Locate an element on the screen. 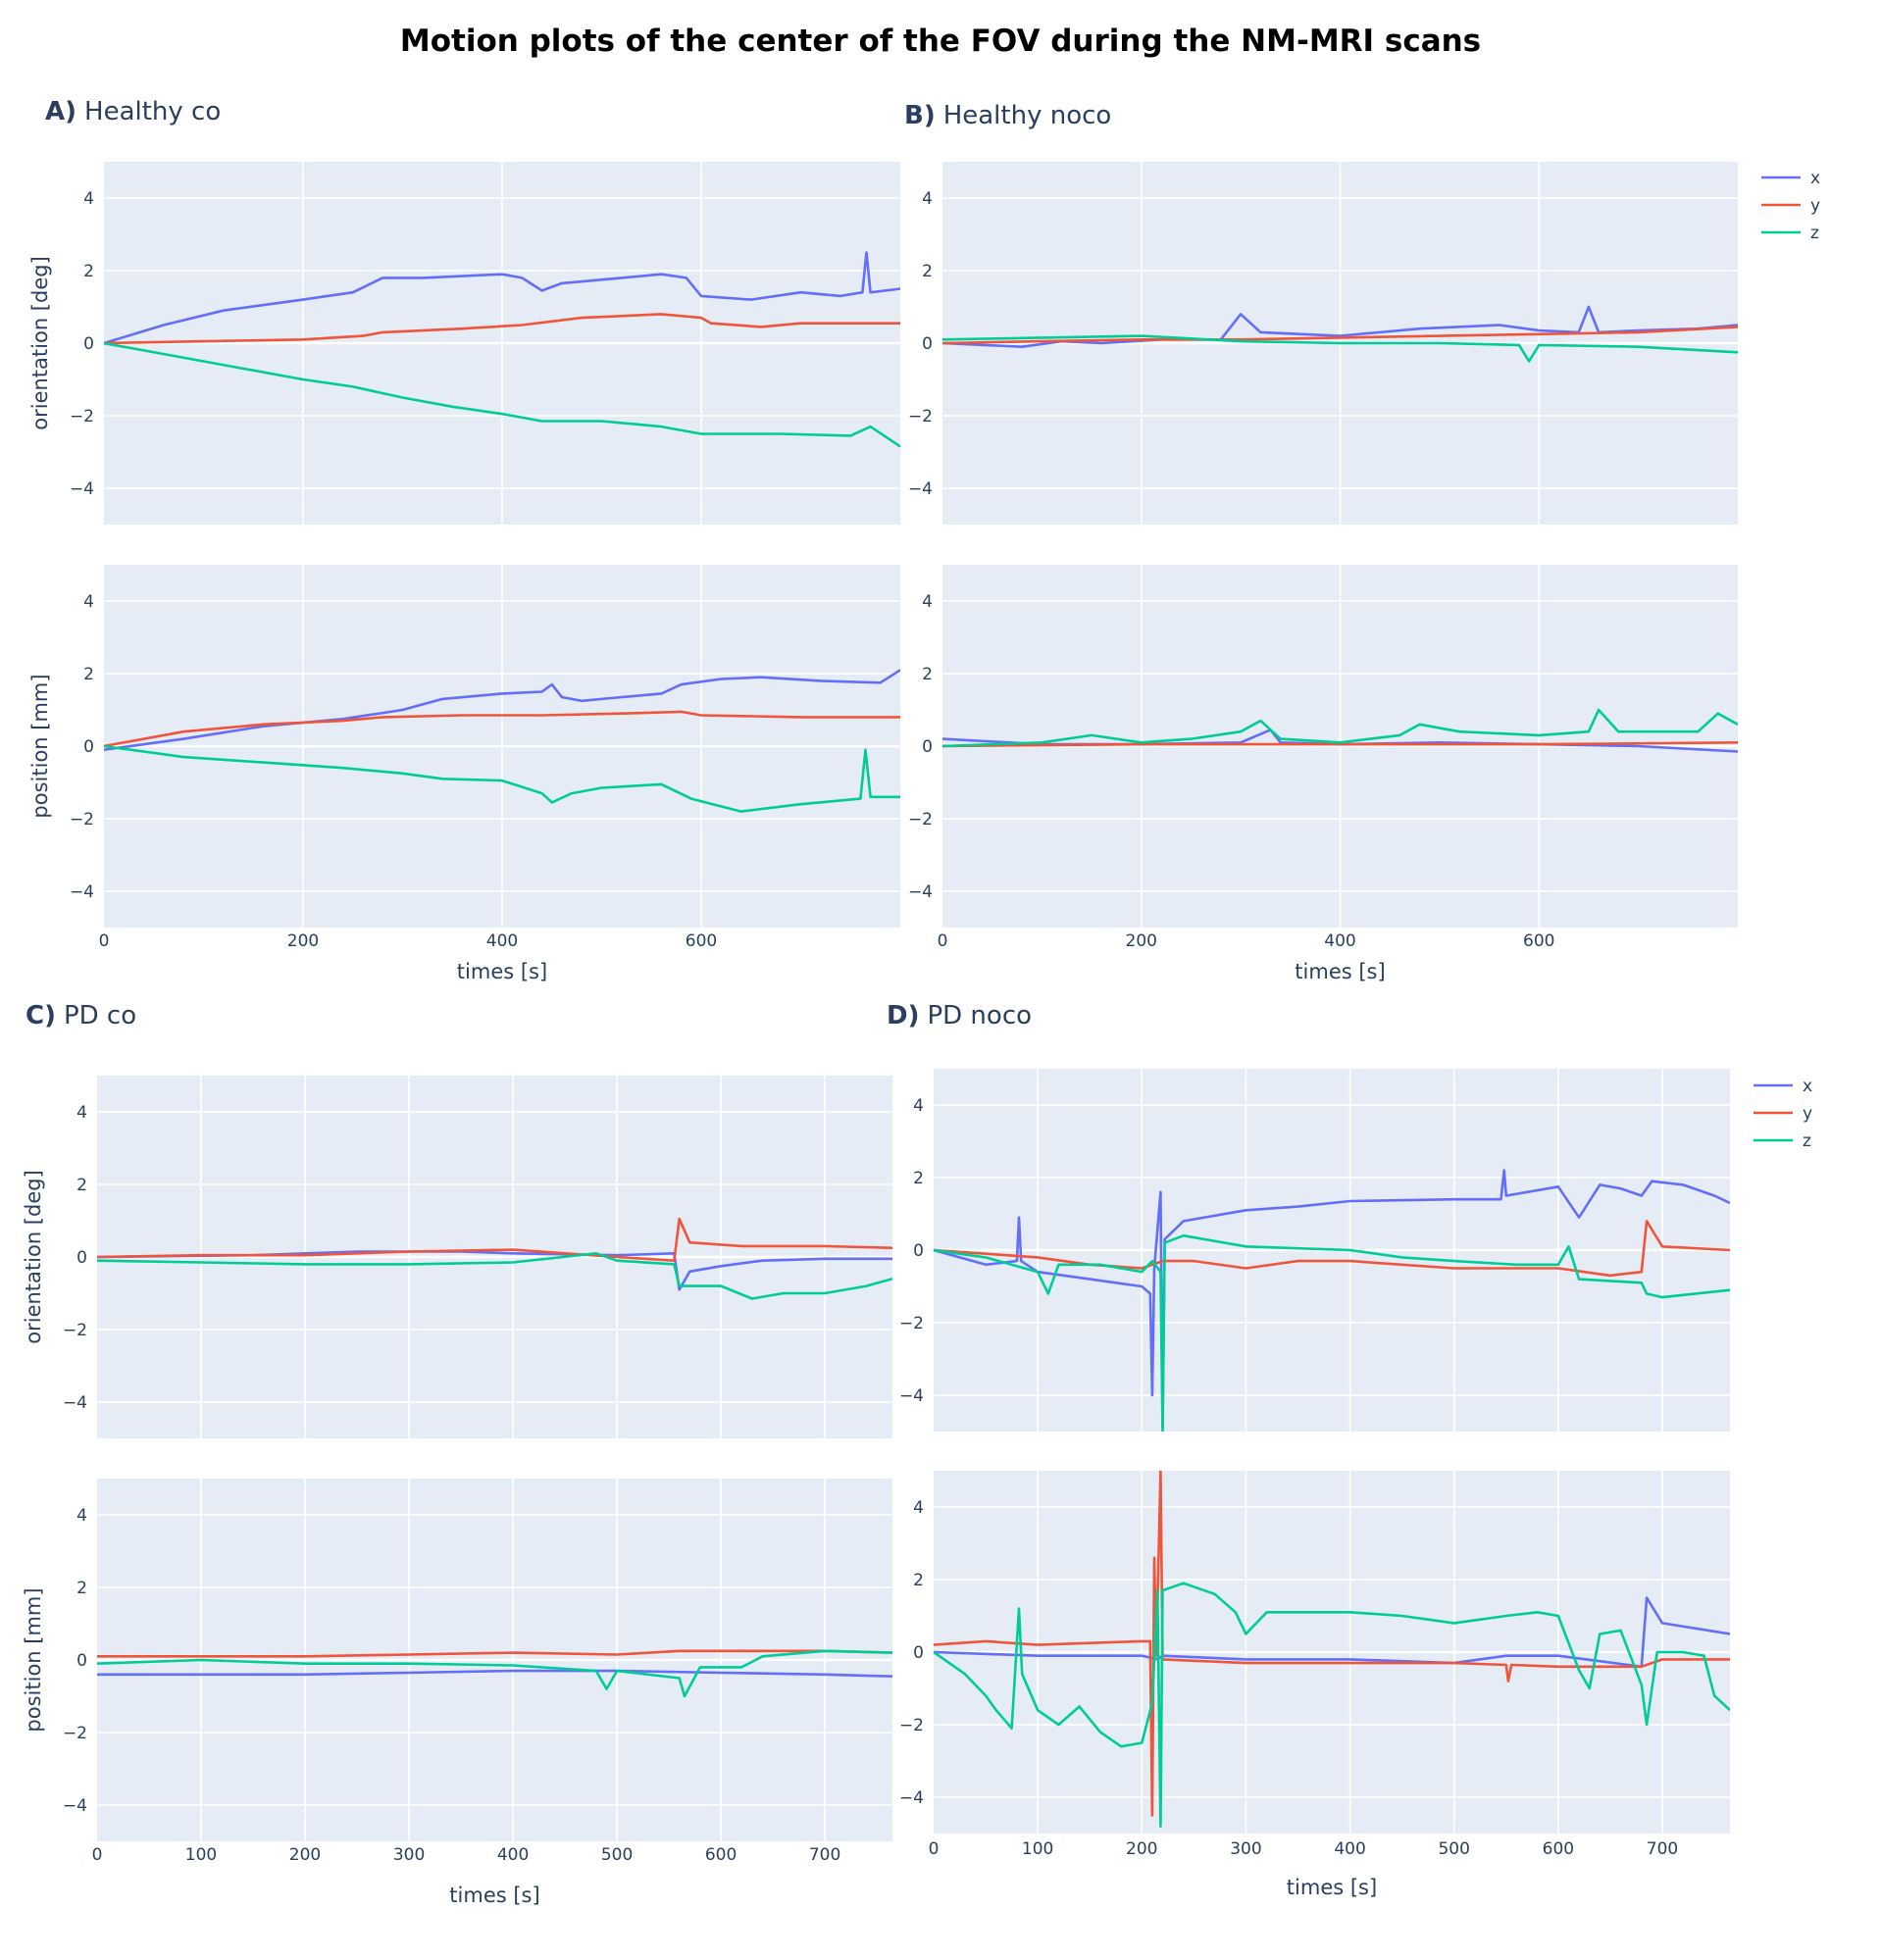  panel-label: PD noco is located at coordinates (979, 1015).